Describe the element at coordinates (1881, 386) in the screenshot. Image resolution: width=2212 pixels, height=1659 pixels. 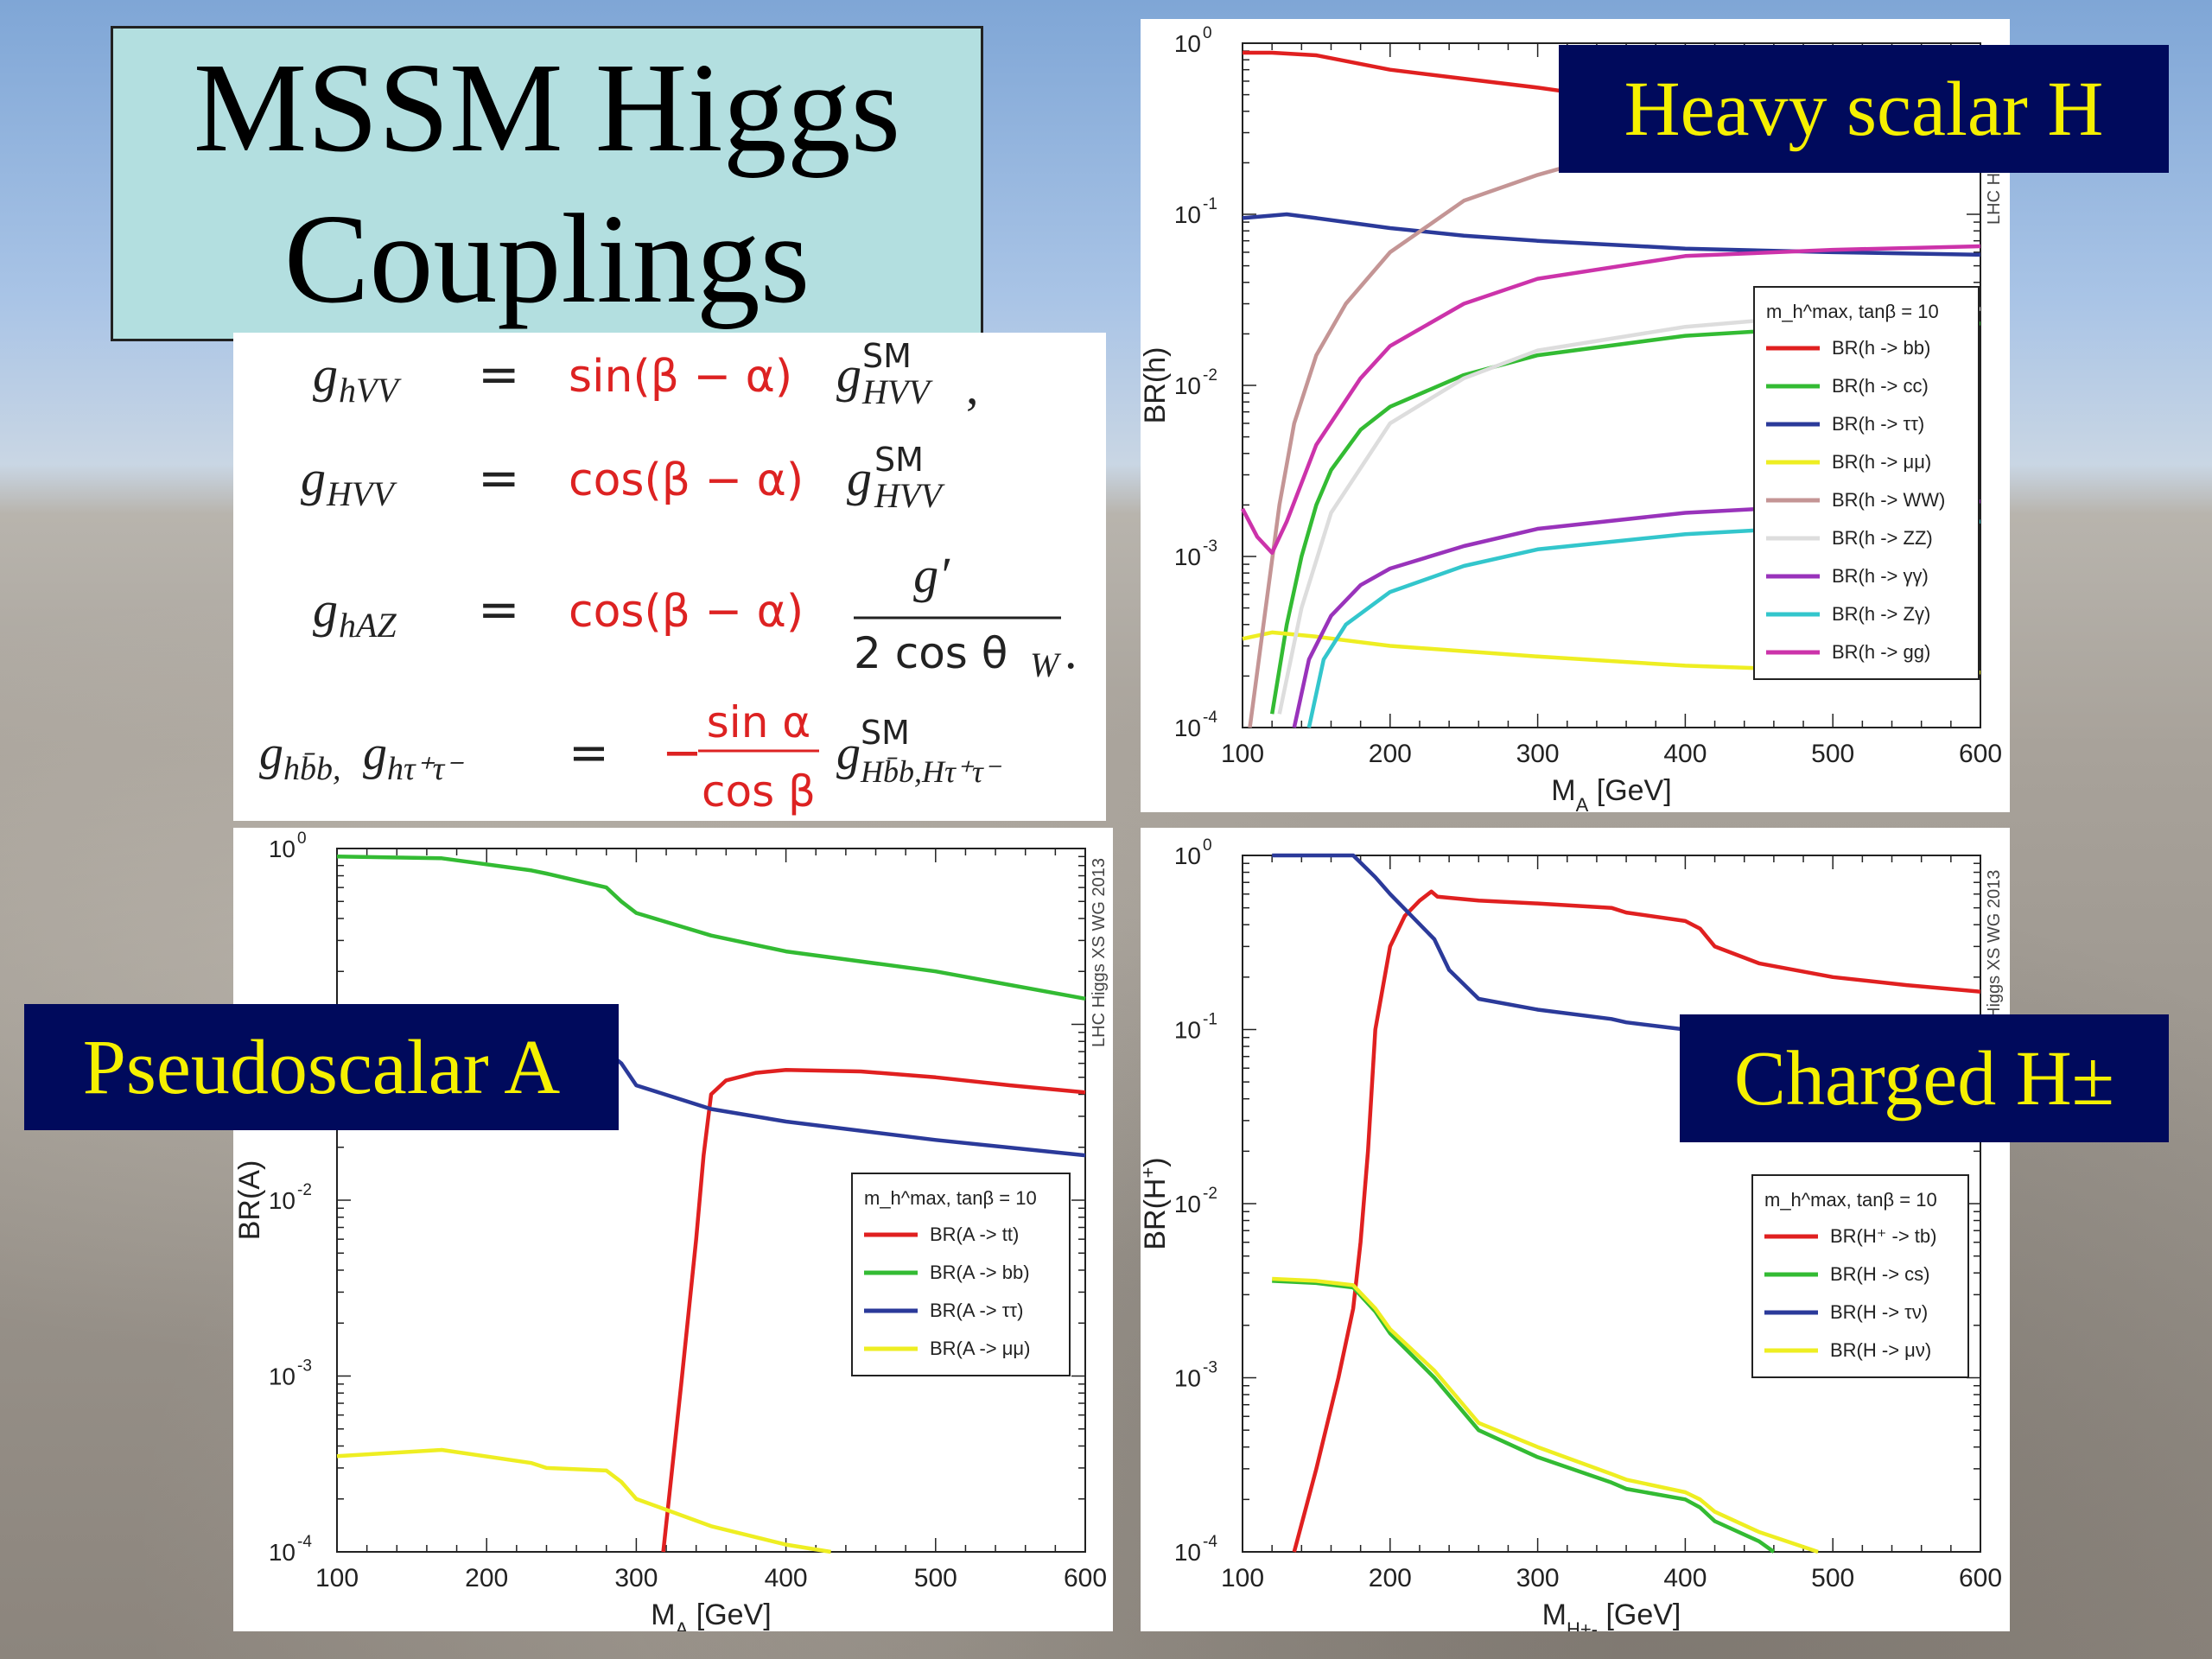
I see `legend-entry: BR(h -> cc)` at that location.